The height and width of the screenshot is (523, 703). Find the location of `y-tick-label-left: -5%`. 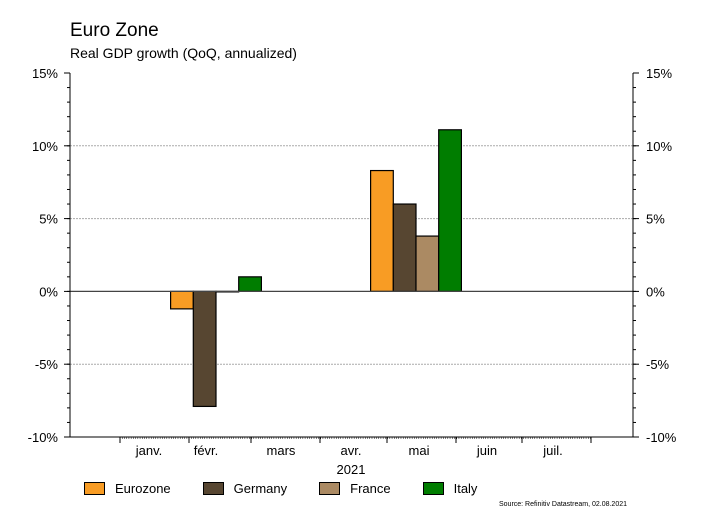

y-tick-label-left: -5% is located at coordinates (47, 364).